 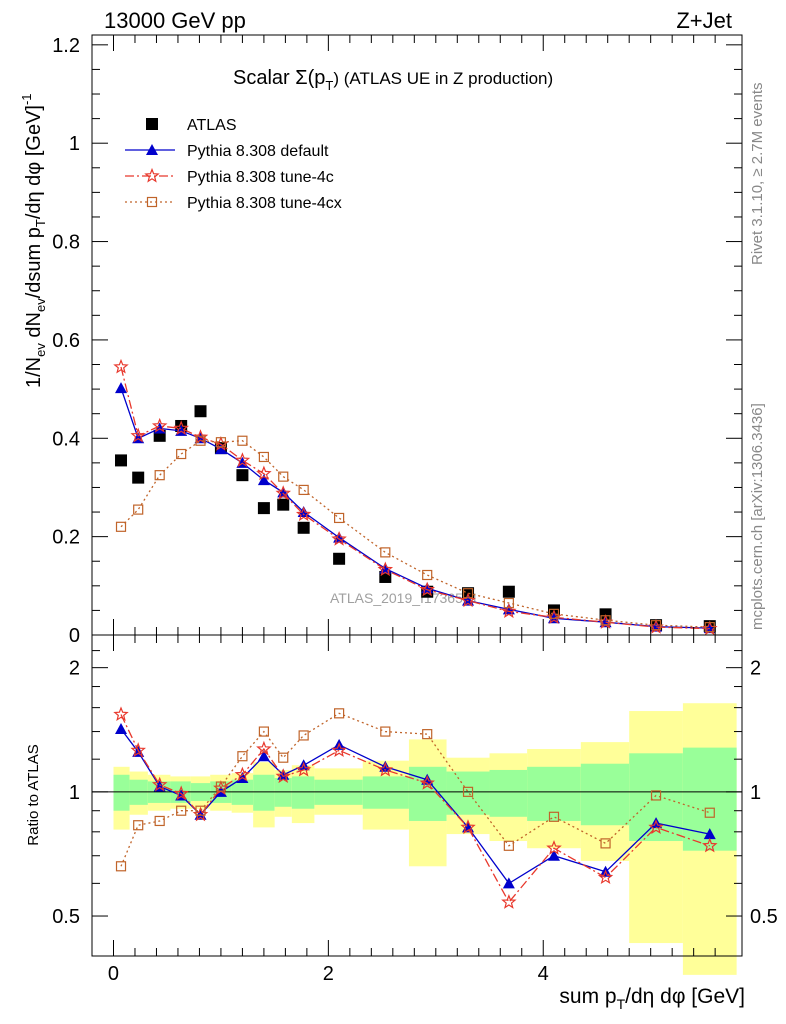 I want to click on ratio-series-1-line, so click(x=415, y=809).